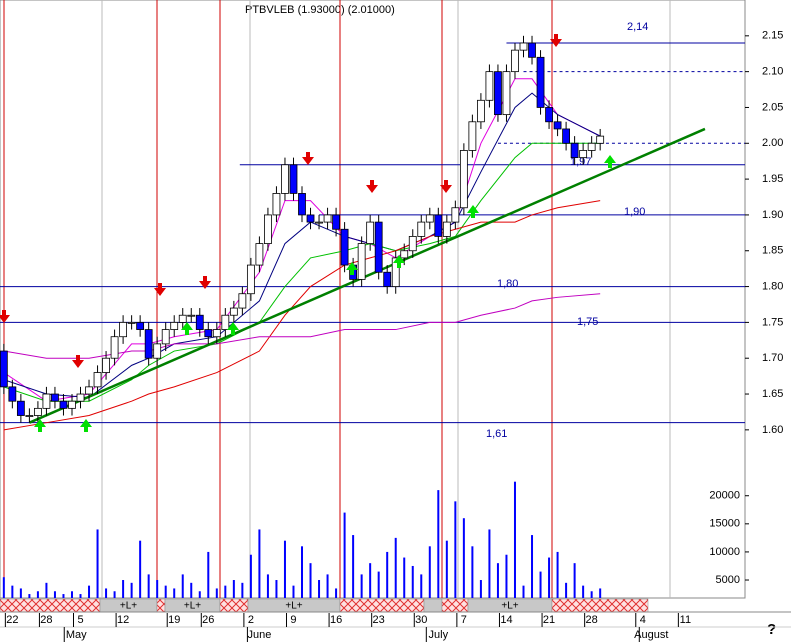  I want to click on x-tick-label: 30, so click(421, 620).